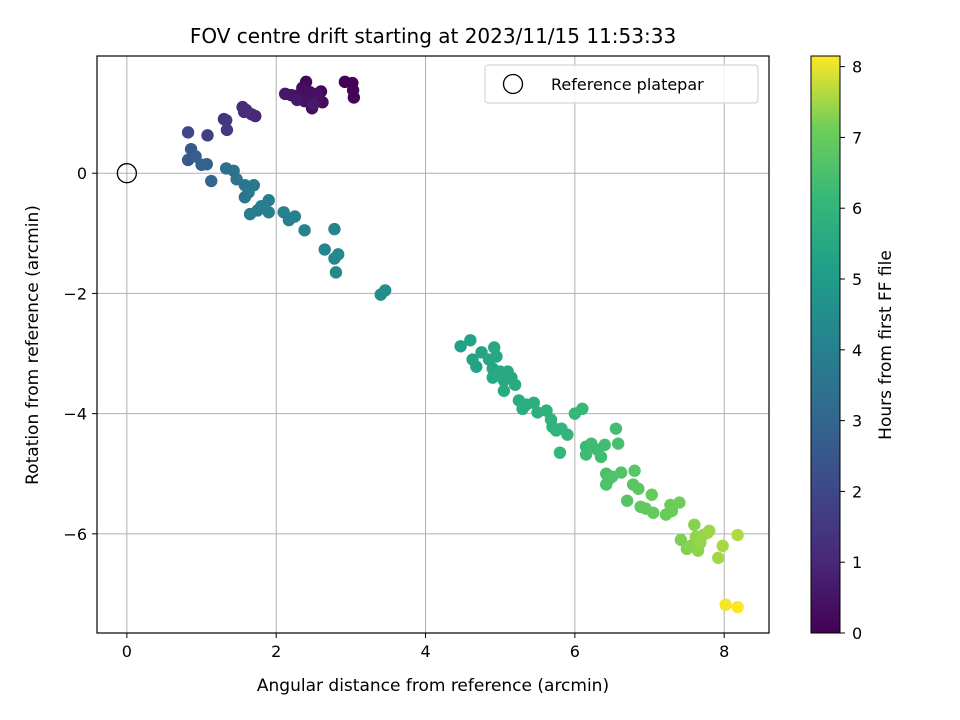 This screenshot has width=960, height=720. Describe the element at coordinates (82, 173) in the screenshot. I see `y-tick-label: 0` at that location.